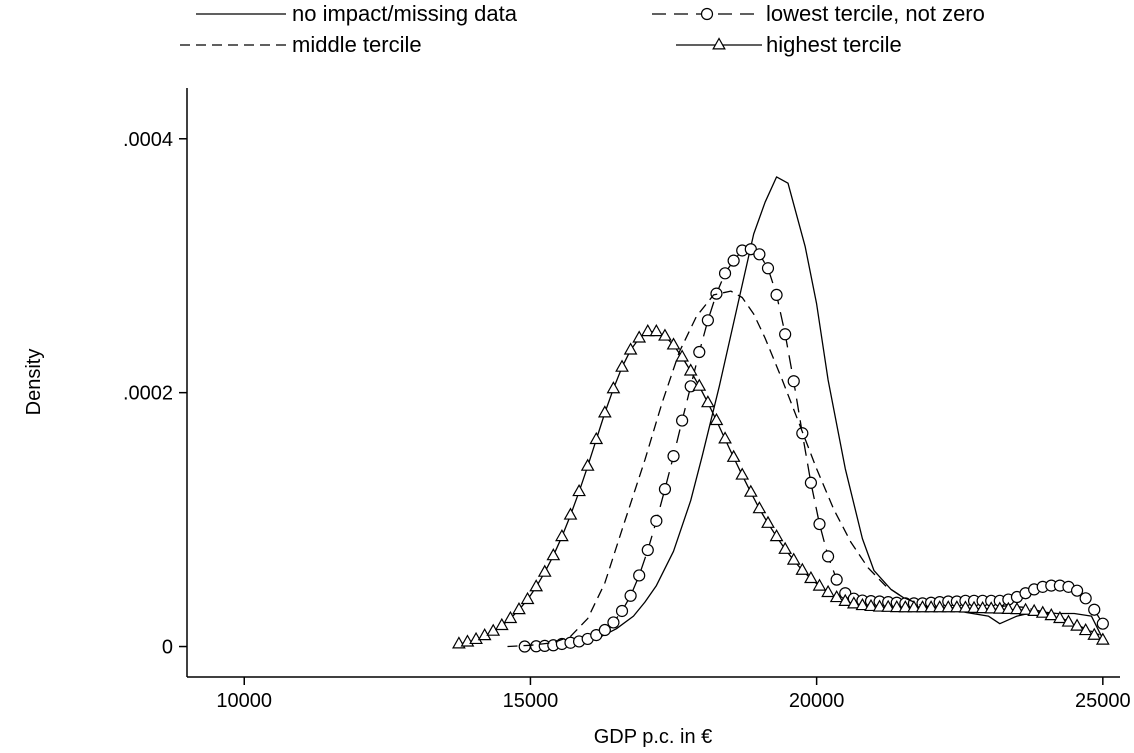  Describe the element at coordinates (167, 648) in the screenshot. I see `y-tick-label: 0` at that location.